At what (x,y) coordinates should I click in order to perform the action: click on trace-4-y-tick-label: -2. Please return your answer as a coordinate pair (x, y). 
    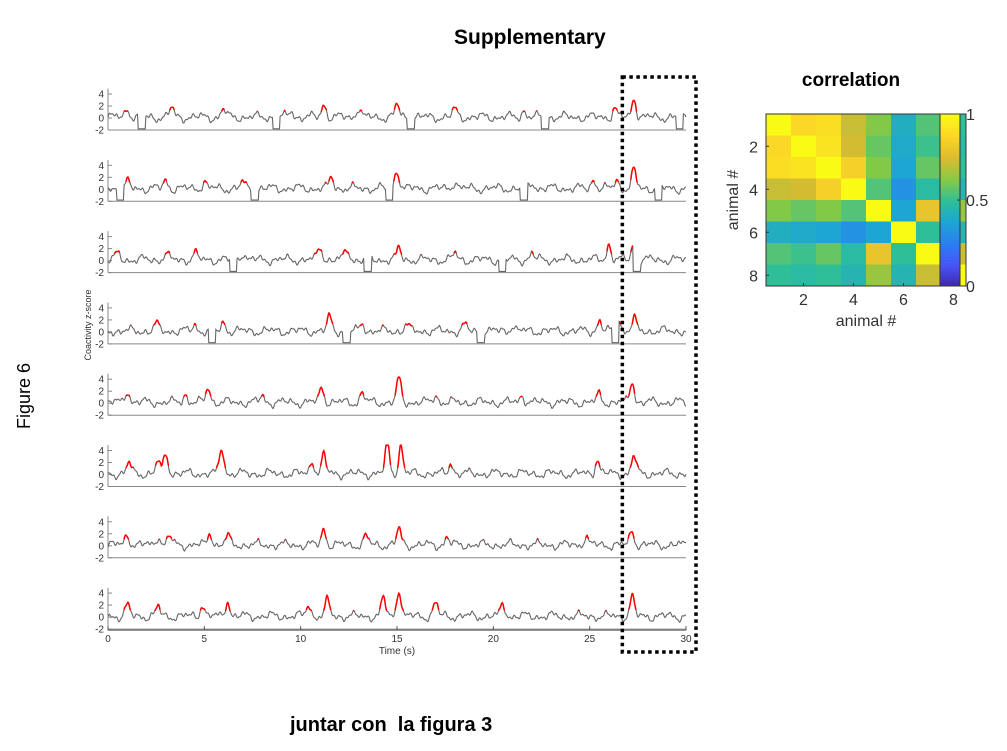
    Looking at the image, I should click on (99, 344).